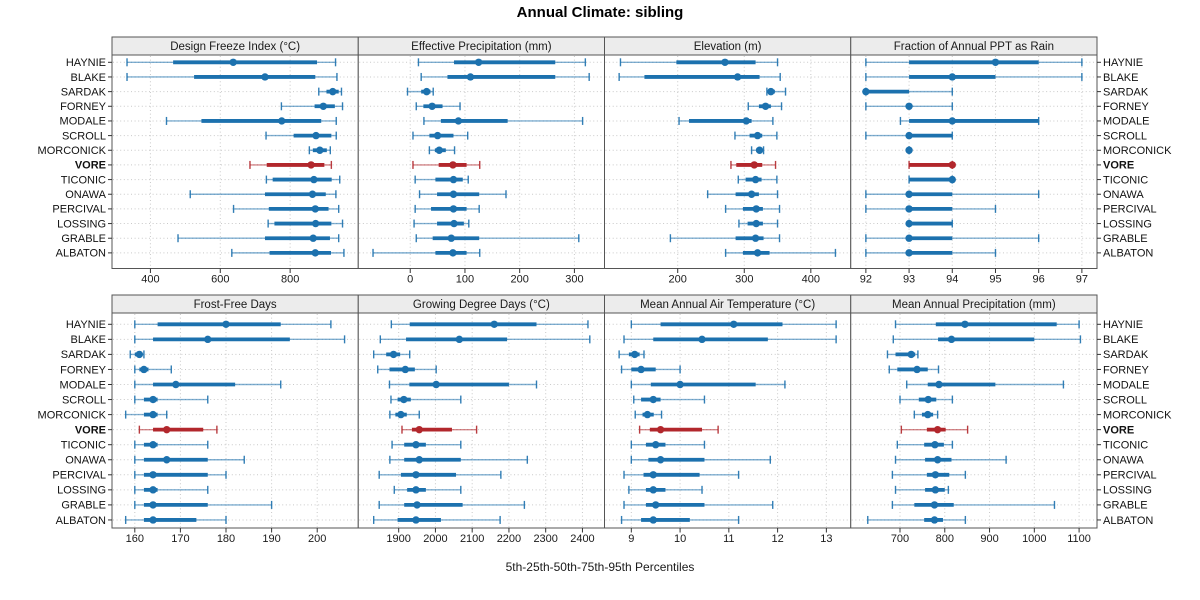  What do you see at coordinates (727, 305) in the screenshot?
I see `panel-strip-title: Mean Annual Air Temperature (°C)` at bounding box center [727, 305].